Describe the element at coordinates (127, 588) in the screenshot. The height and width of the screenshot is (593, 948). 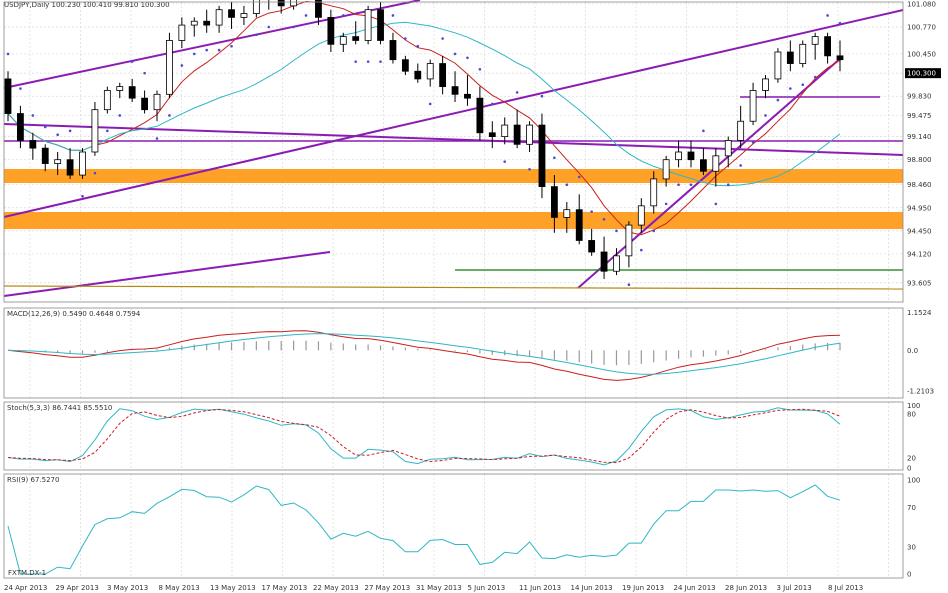
I see `x-tick-label: 3 May 2013` at that location.